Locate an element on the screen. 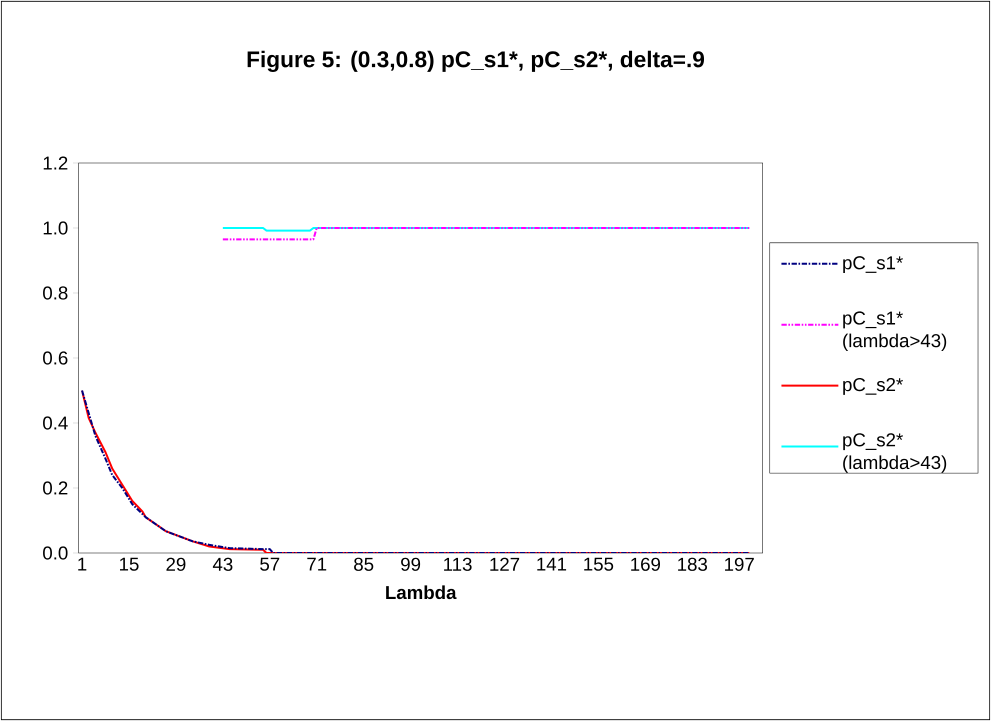 The height and width of the screenshot is (721, 991). y-tick-label: 0.0 is located at coordinates (55, 553).